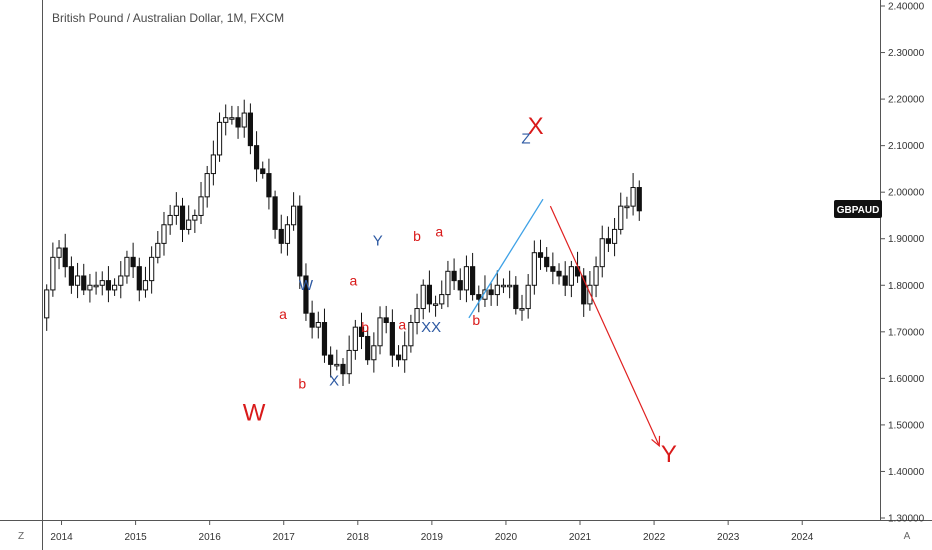 The height and width of the screenshot is (550, 932). Describe the element at coordinates (906, 193) in the screenshot. I see `price-tick-label: 2.00000` at that location.